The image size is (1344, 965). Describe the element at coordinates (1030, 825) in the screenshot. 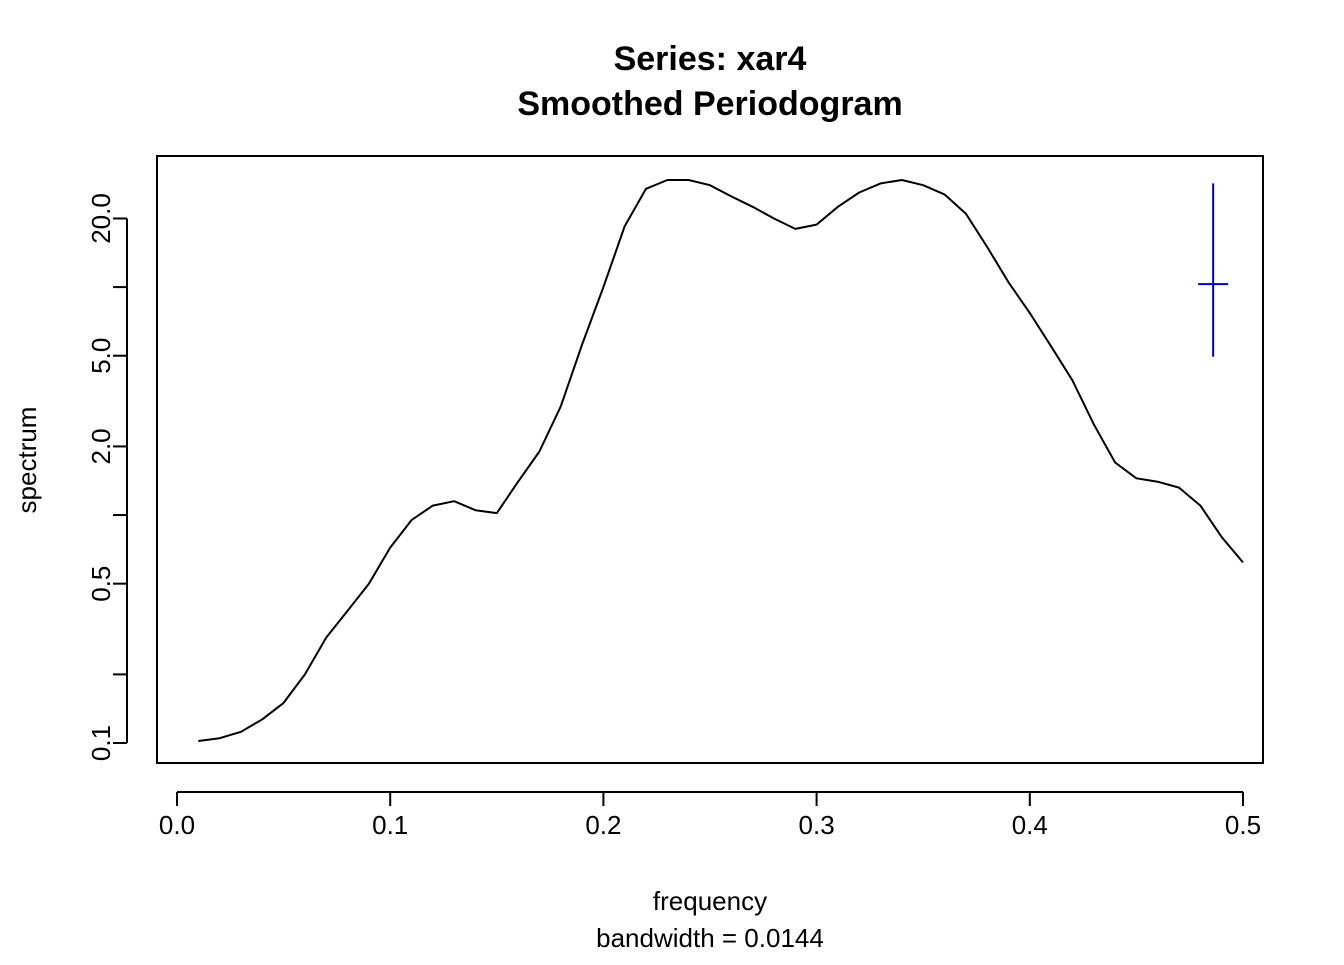

I see `x-tick-label: 0.4` at that location.